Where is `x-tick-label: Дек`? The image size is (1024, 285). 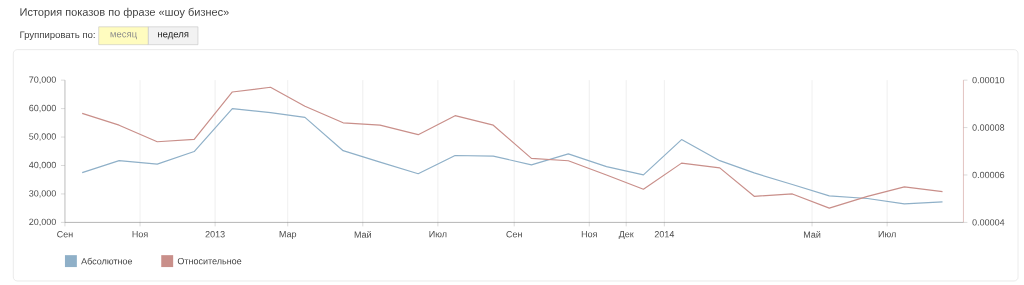
x-tick-label: Дек is located at coordinates (626, 235).